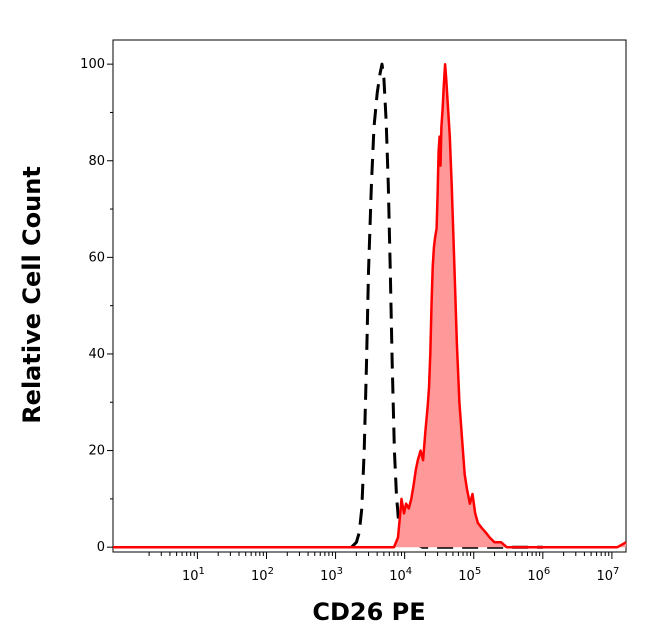 The width and height of the screenshot is (646, 641). What do you see at coordinates (379, 554) in the screenshot?
I see `x-minor-ticks` at bounding box center [379, 554].